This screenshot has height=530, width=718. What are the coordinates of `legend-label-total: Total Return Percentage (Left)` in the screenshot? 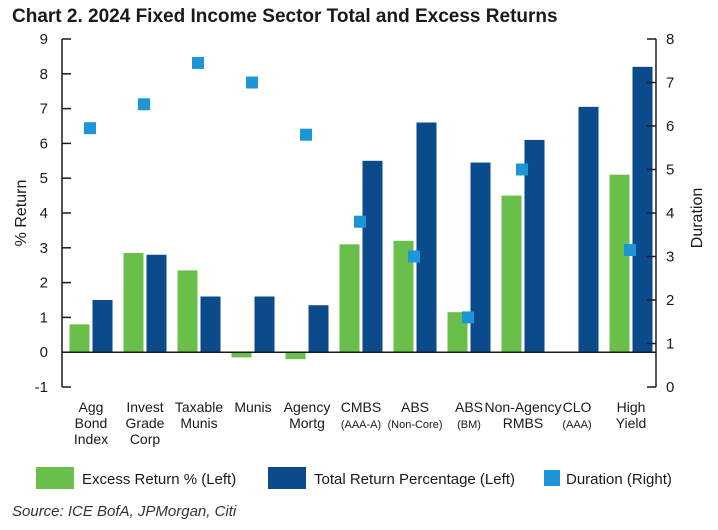 It's located at (414, 479).